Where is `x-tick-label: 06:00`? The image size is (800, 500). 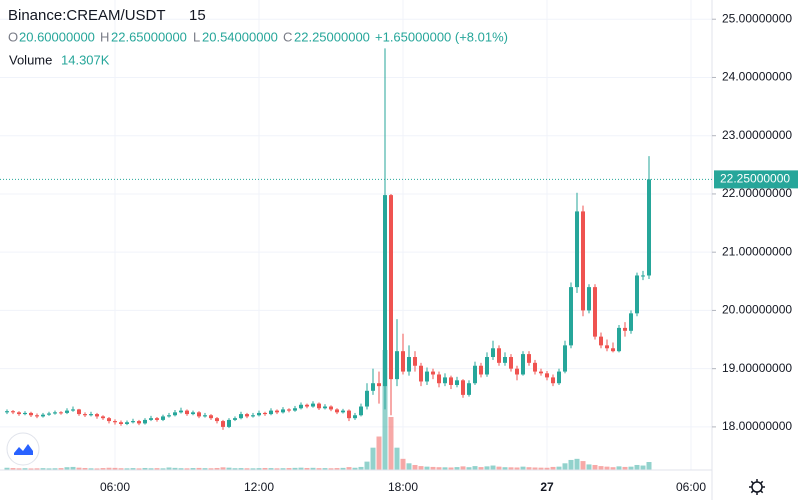 x-tick-label: 06:00 is located at coordinates (691, 487).